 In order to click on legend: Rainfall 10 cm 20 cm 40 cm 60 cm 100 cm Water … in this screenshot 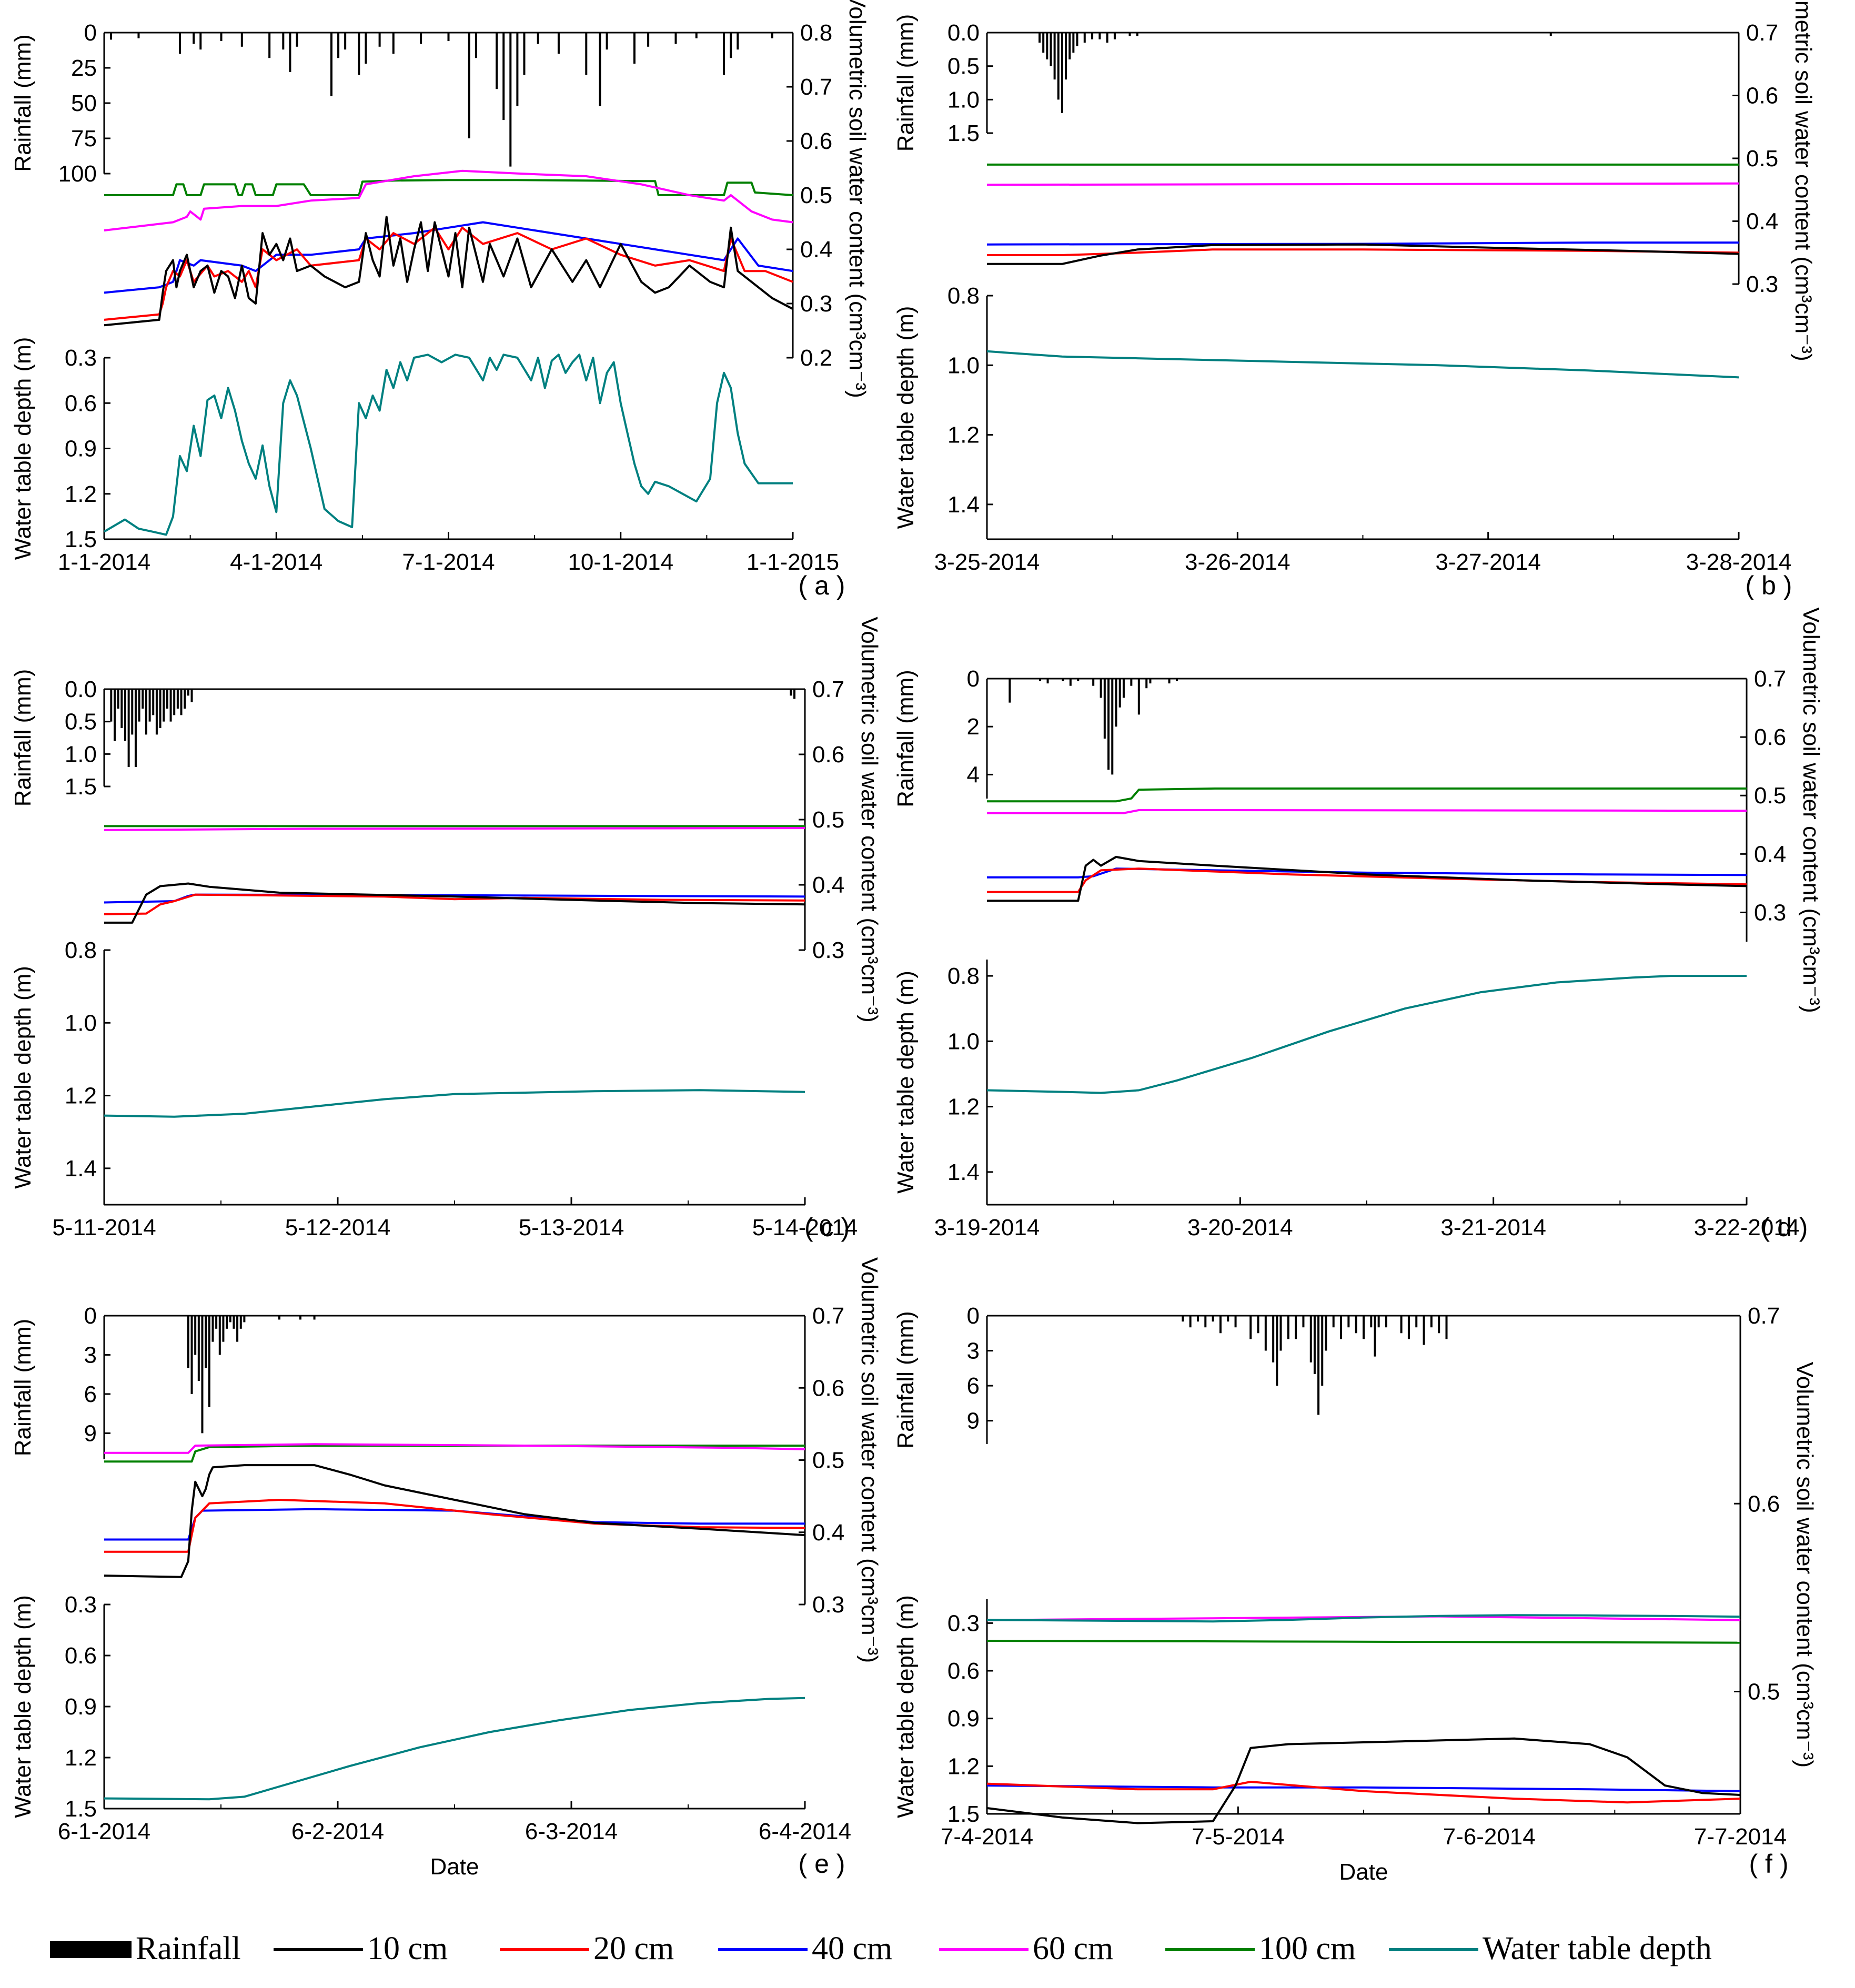, I will do `click(881, 1948)`.